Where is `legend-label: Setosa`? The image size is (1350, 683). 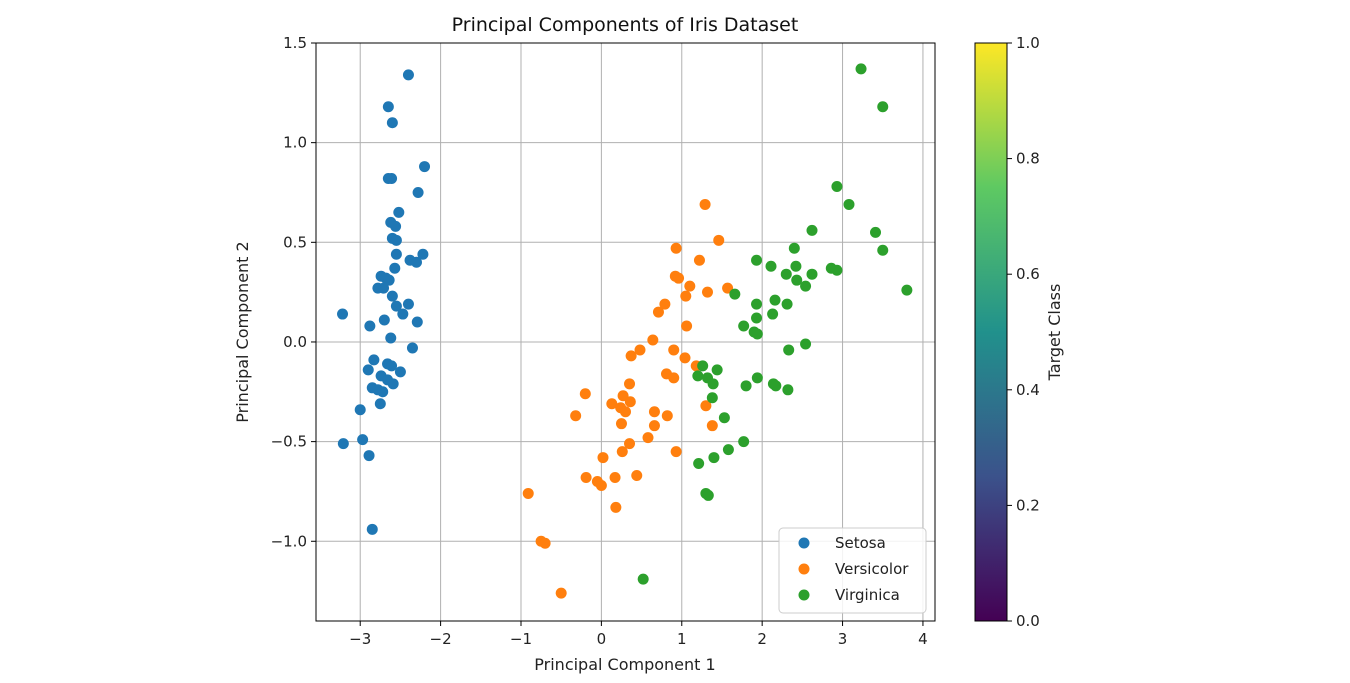 legend-label: Setosa is located at coordinates (860, 543).